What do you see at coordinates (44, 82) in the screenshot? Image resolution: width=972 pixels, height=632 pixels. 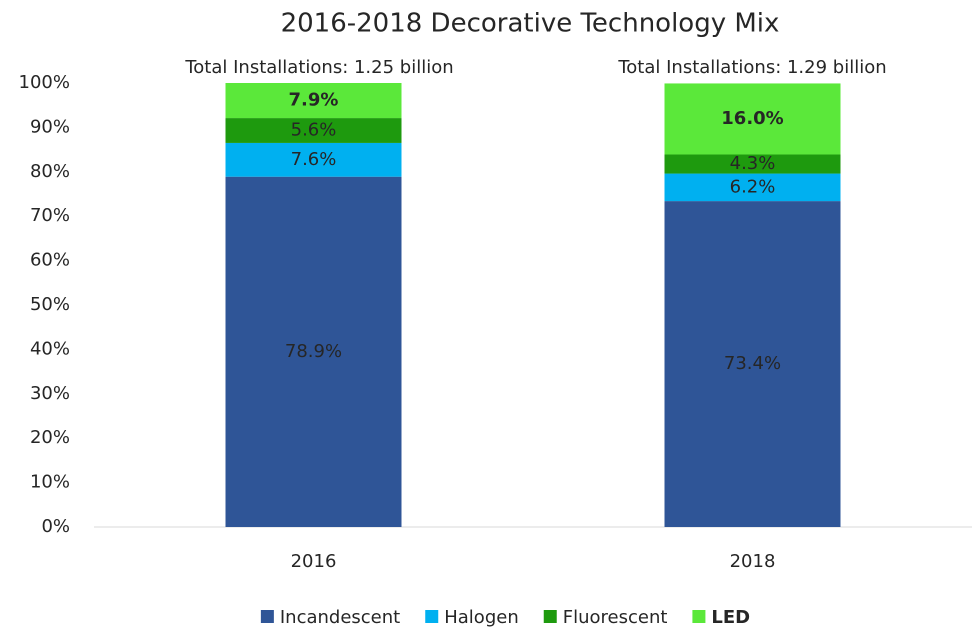 I see `y-tick-label: 100%` at bounding box center [44, 82].